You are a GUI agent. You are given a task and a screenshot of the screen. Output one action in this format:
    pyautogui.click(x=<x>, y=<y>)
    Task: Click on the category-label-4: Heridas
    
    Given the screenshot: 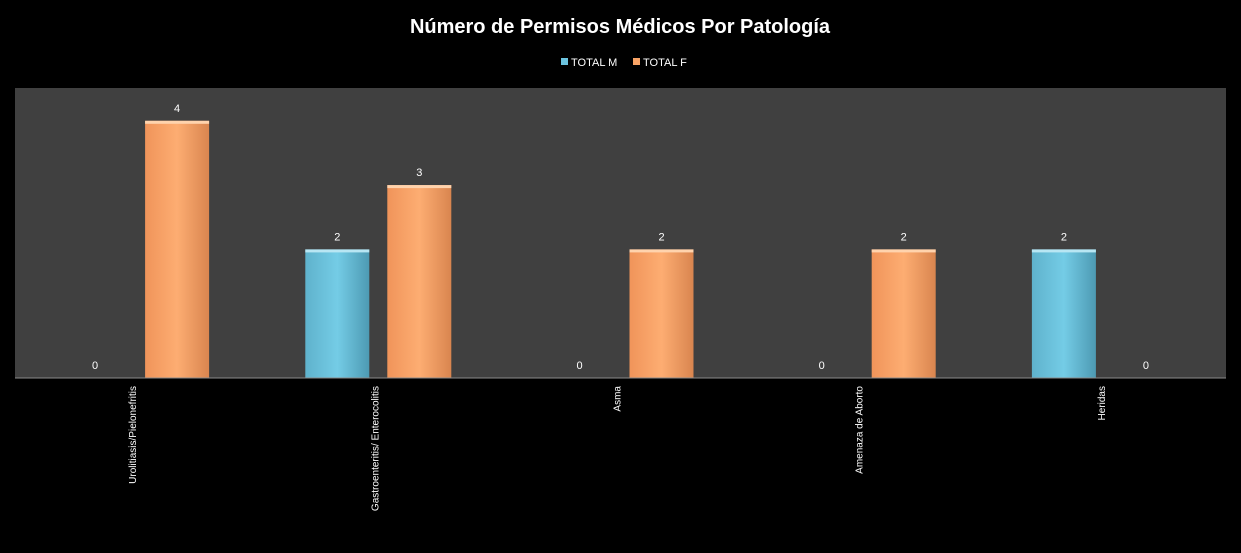 What is the action you would take?
    pyautogui.click(x=1102, y=403)
    